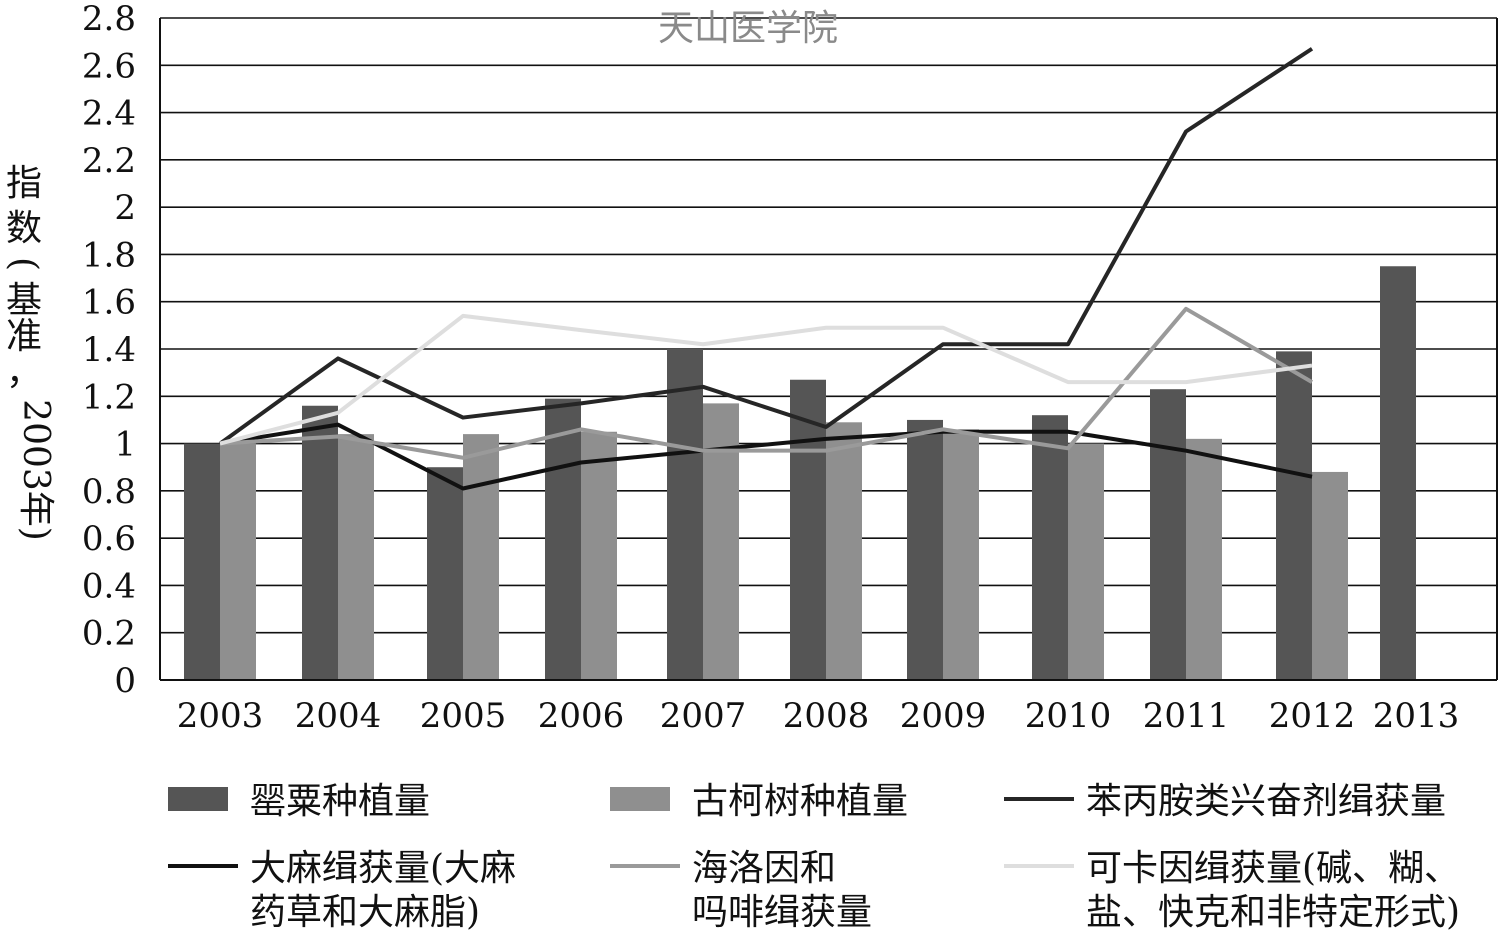 The width and height of the screenshot is (1500, 933). I want to click on bar-coca-2007, so click(721, 541).